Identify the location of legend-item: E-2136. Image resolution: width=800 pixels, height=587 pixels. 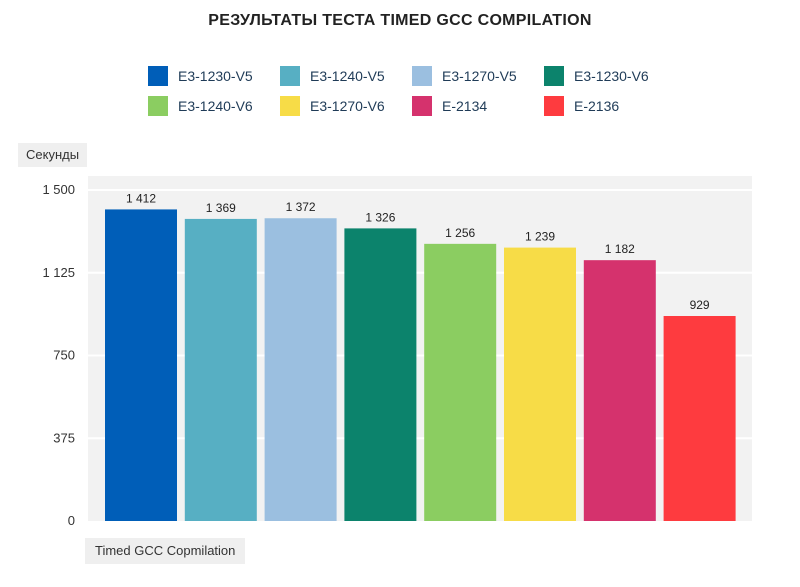
(610, 106).